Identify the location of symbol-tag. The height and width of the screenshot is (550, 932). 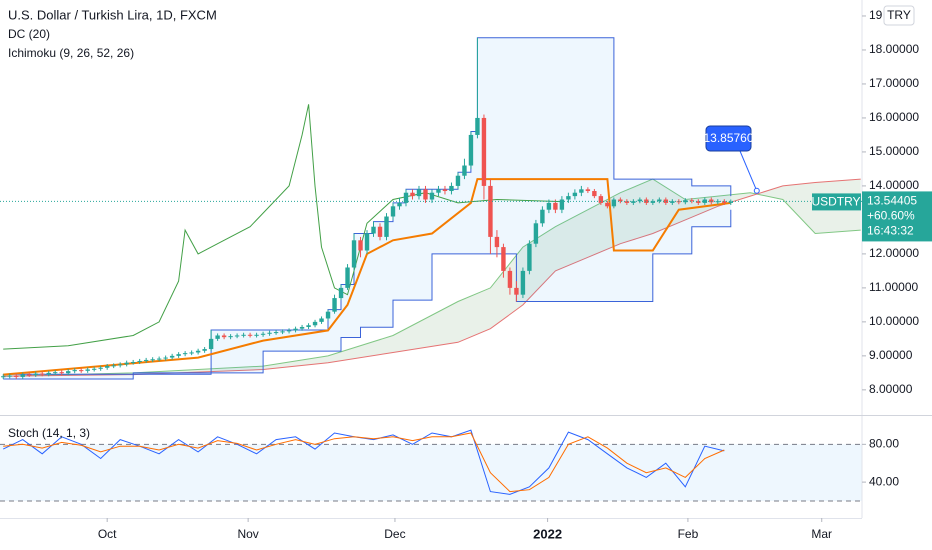
(836, 202).